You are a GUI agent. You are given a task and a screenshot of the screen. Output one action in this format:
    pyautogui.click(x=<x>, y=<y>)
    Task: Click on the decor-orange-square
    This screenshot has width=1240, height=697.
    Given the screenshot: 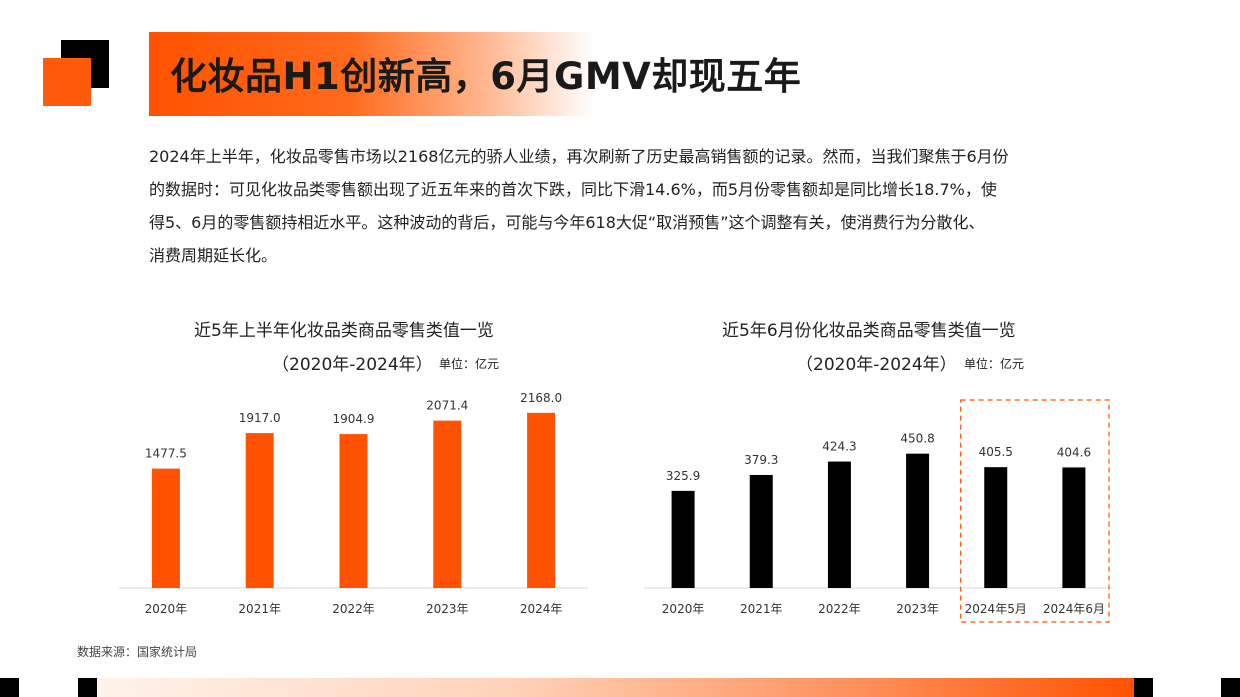 What is the action you would take?
    pyautogui.click(x=67, y=82)
    